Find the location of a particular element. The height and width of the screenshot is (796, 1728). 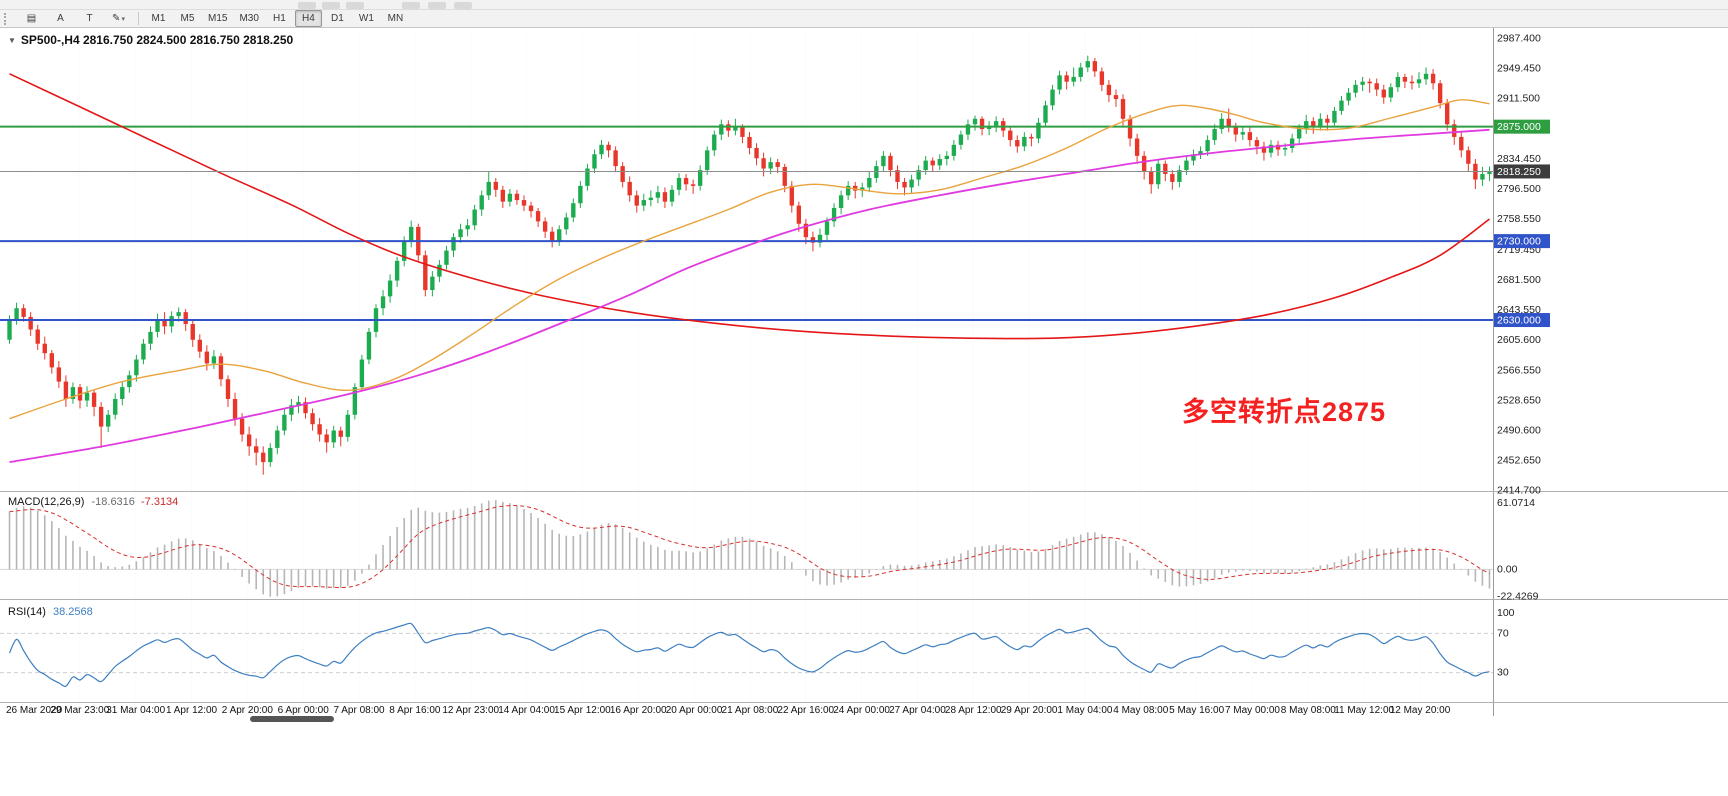

price-axis-label: 2911.500 is located at coordinates (1518, 98).